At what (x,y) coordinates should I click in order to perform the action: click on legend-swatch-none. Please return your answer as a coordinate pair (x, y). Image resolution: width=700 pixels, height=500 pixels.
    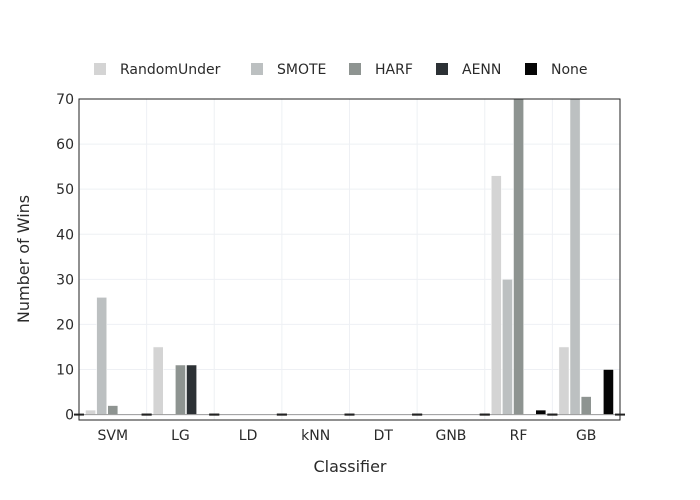
    Looking at the image, I should click on (531, 69).